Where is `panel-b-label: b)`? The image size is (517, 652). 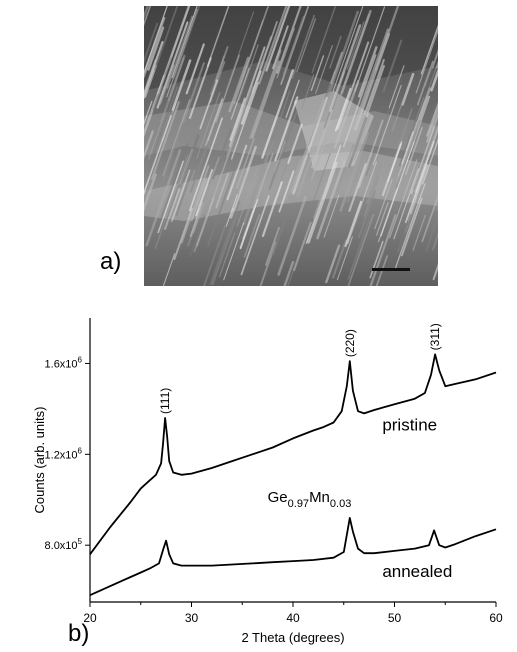
panel-b-label: b) is located at coordinates (79, 633).